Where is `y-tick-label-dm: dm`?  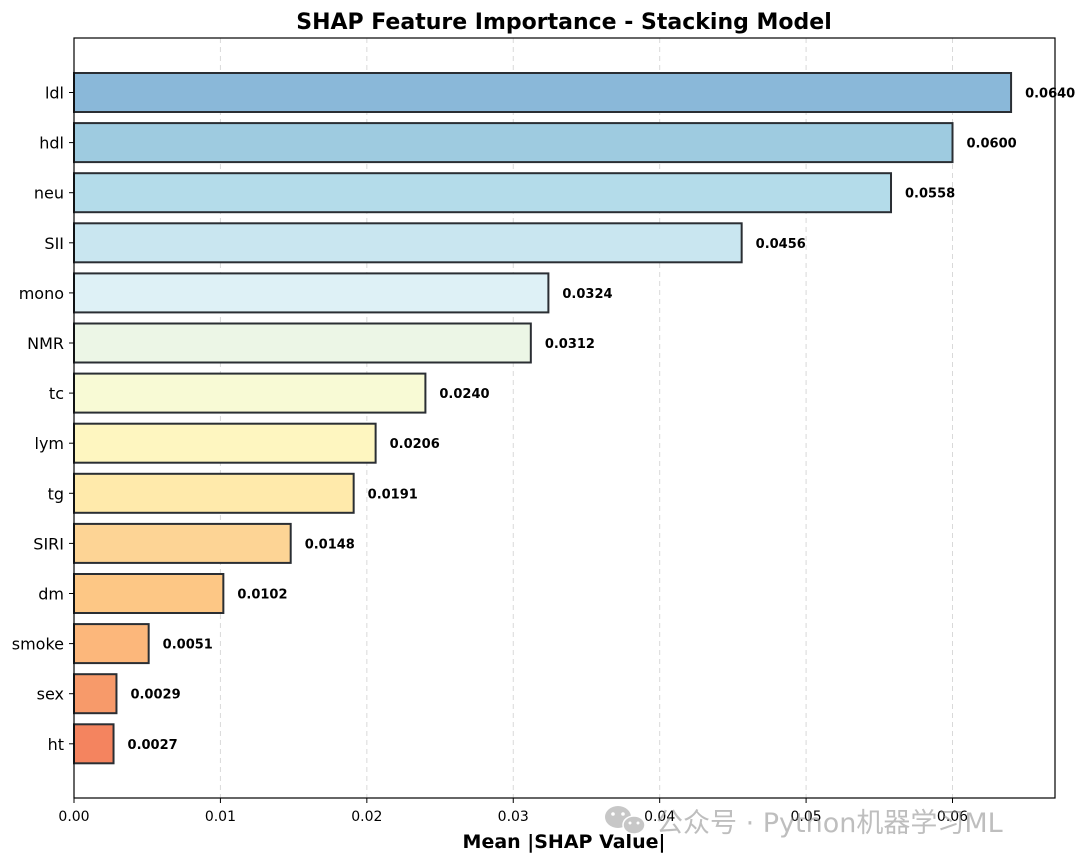
y-tick-label-dm: dm is located at coordinates (51, 594).